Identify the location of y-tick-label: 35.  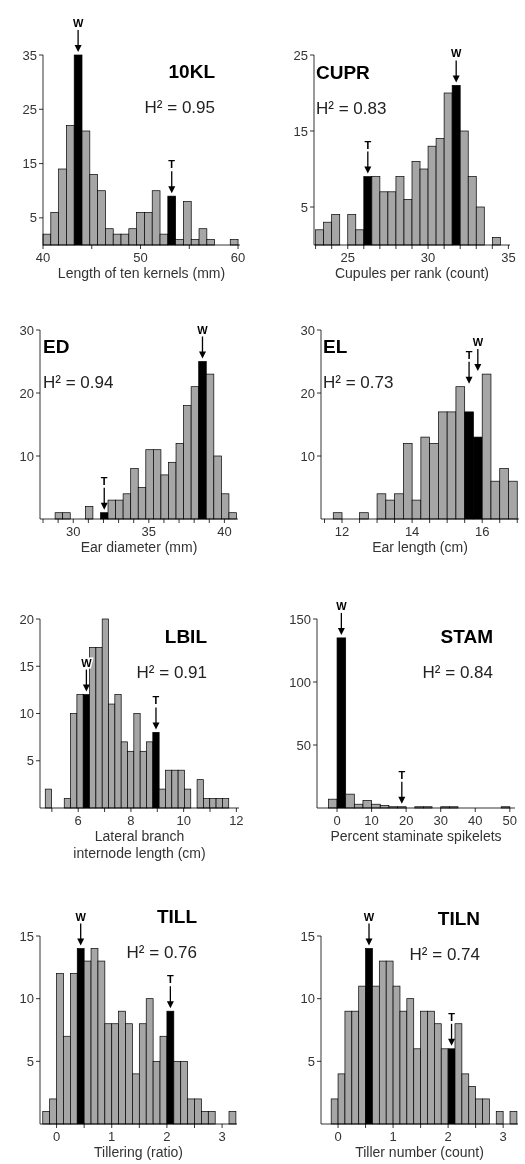
(29, 55).